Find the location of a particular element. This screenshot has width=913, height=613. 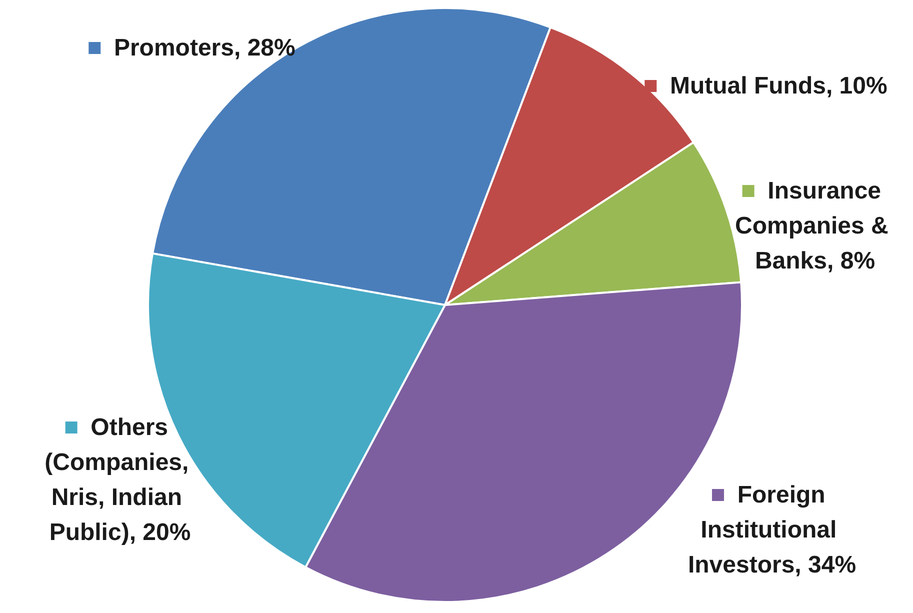

legend-label: Promoters, 28% is located at coordinates (198, 48).